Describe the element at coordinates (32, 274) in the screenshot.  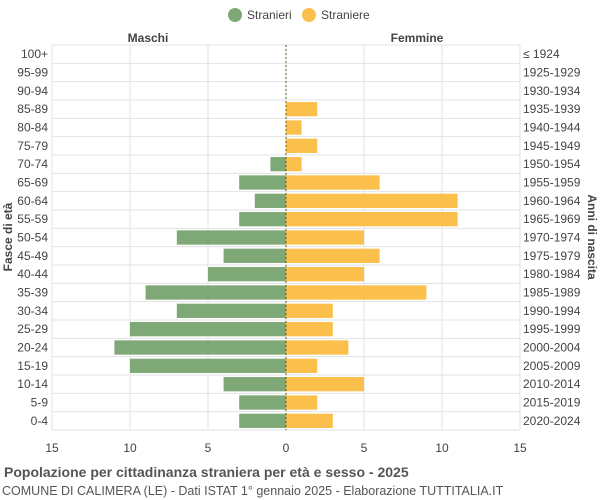
I see `age-group-label: 40-44` at that location.